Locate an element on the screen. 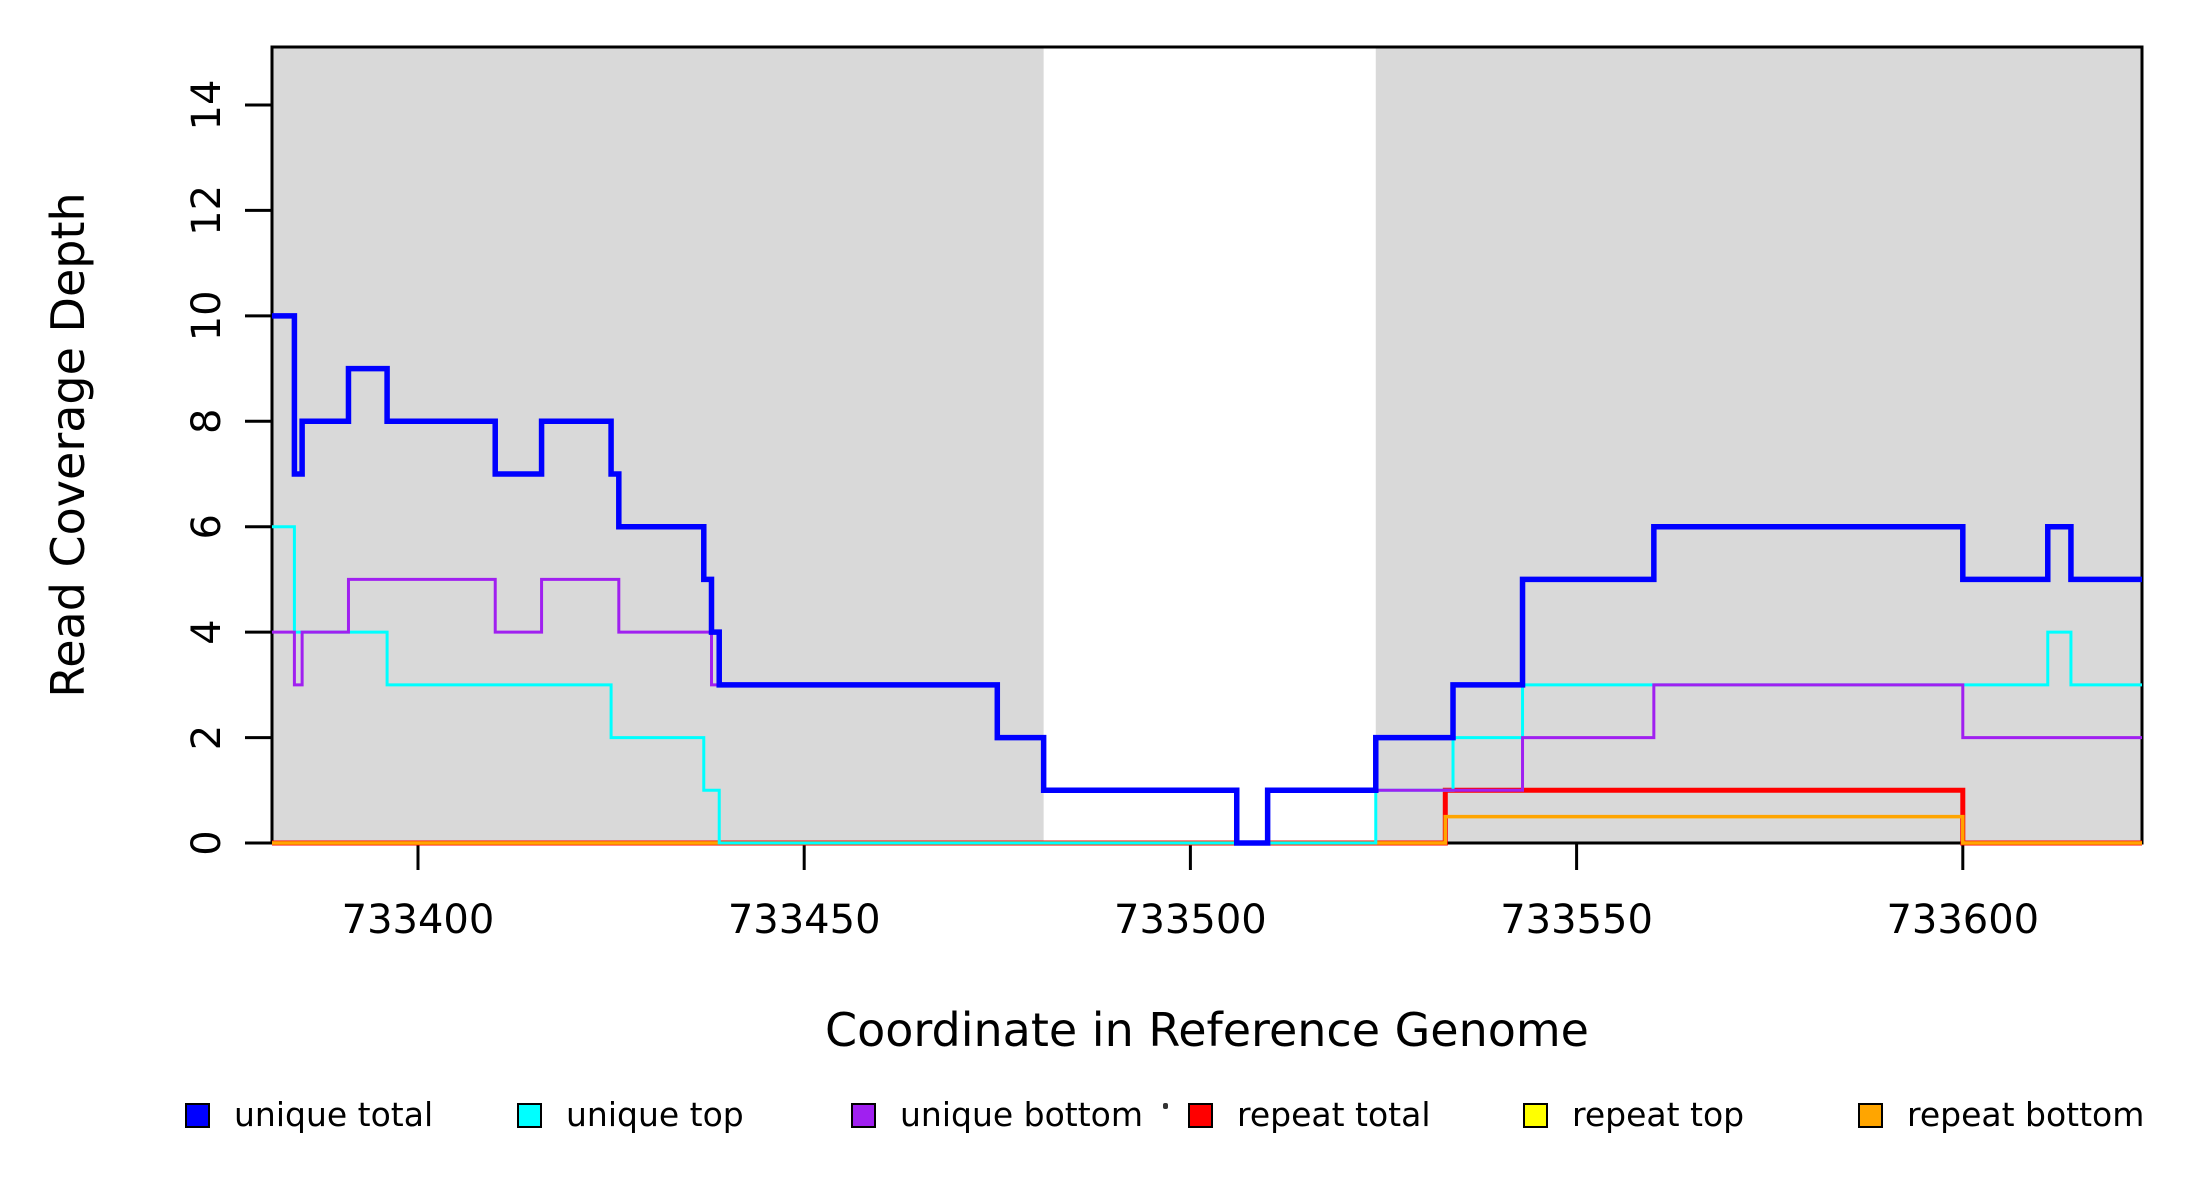 The image size is (2200, 1200). legend-item-unique-total: unique total is located at coordinates (309, 1115).